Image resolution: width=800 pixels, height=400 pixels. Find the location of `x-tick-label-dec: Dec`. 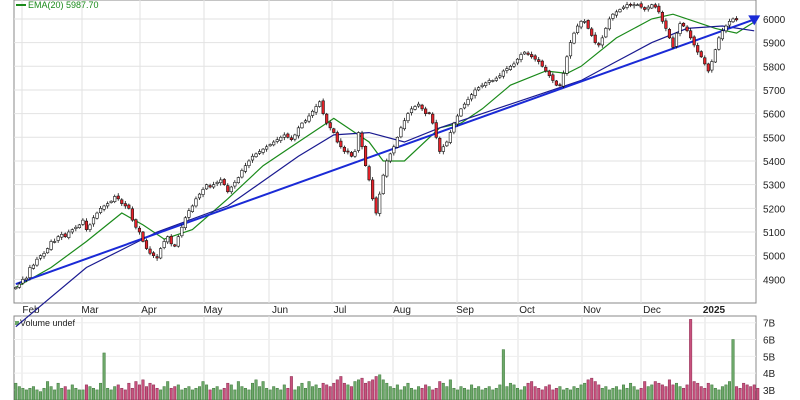

x-tick-label-dec: Dec is located at coordinates (652, 310).